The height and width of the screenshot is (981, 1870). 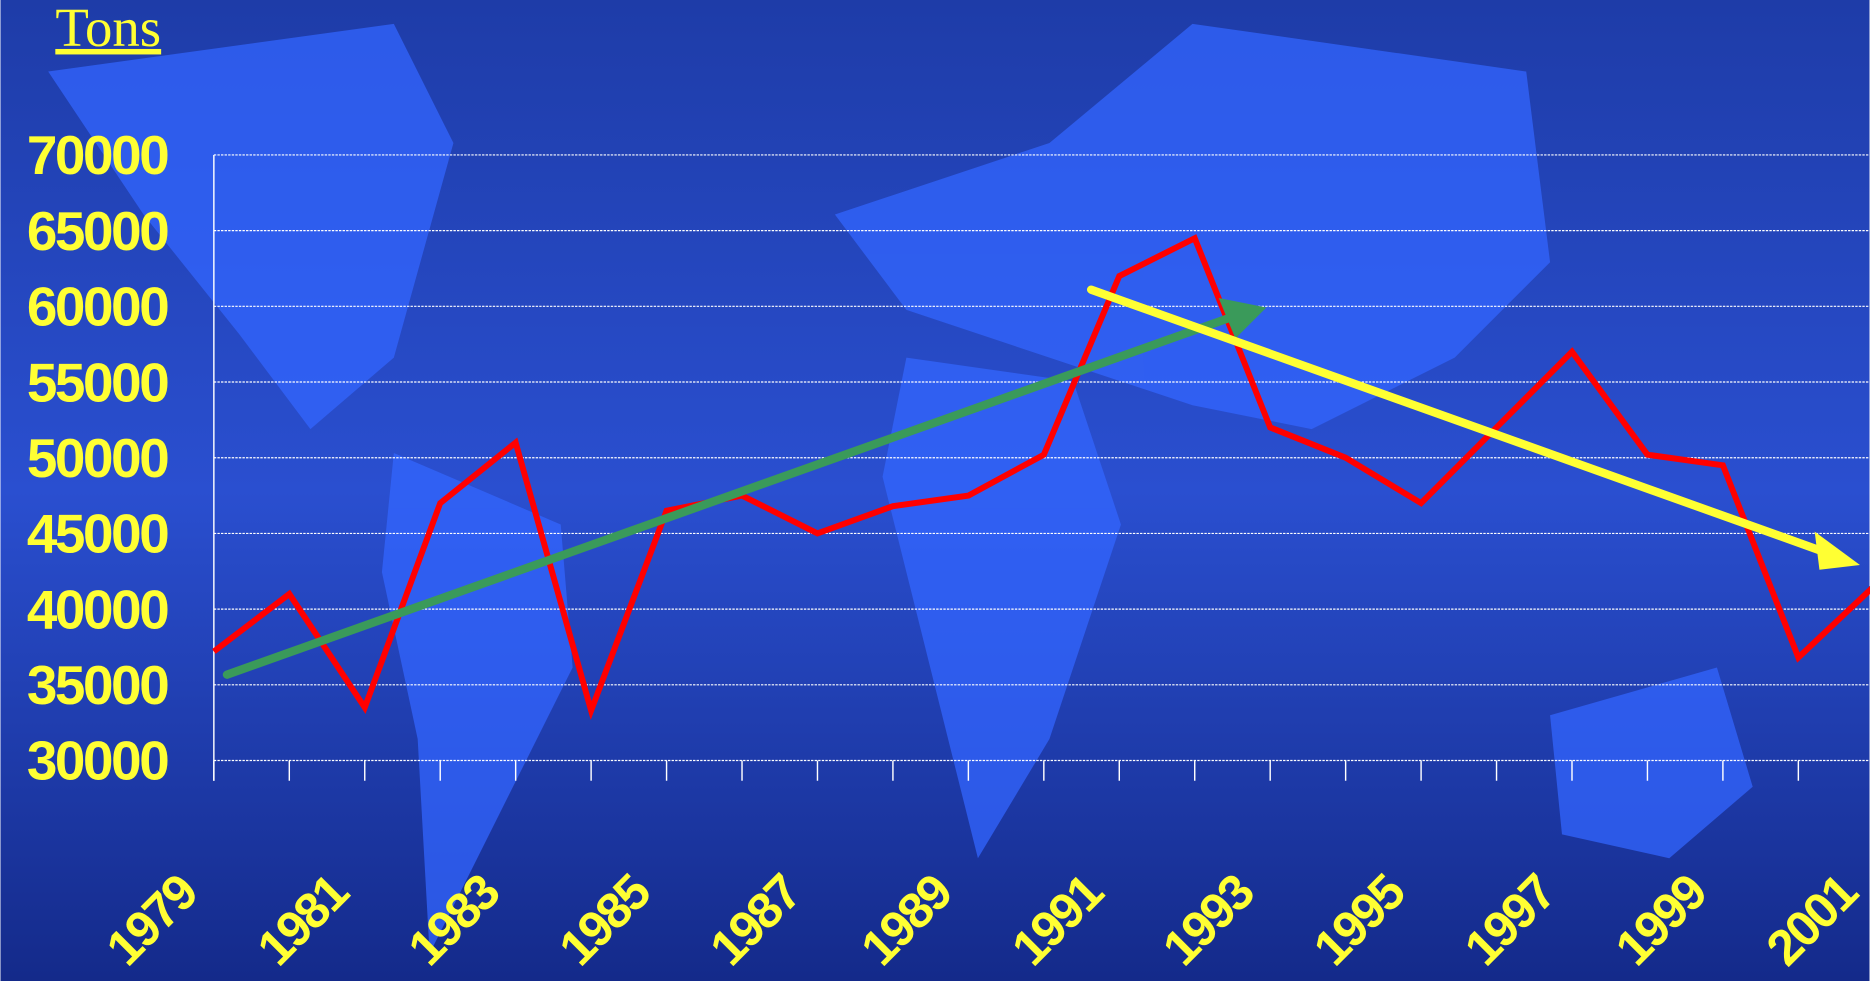 What do you see at coordinates (97, 534) in the screenshot?
I see `y-tick-label: 45000` at bounding box center [97, 534].